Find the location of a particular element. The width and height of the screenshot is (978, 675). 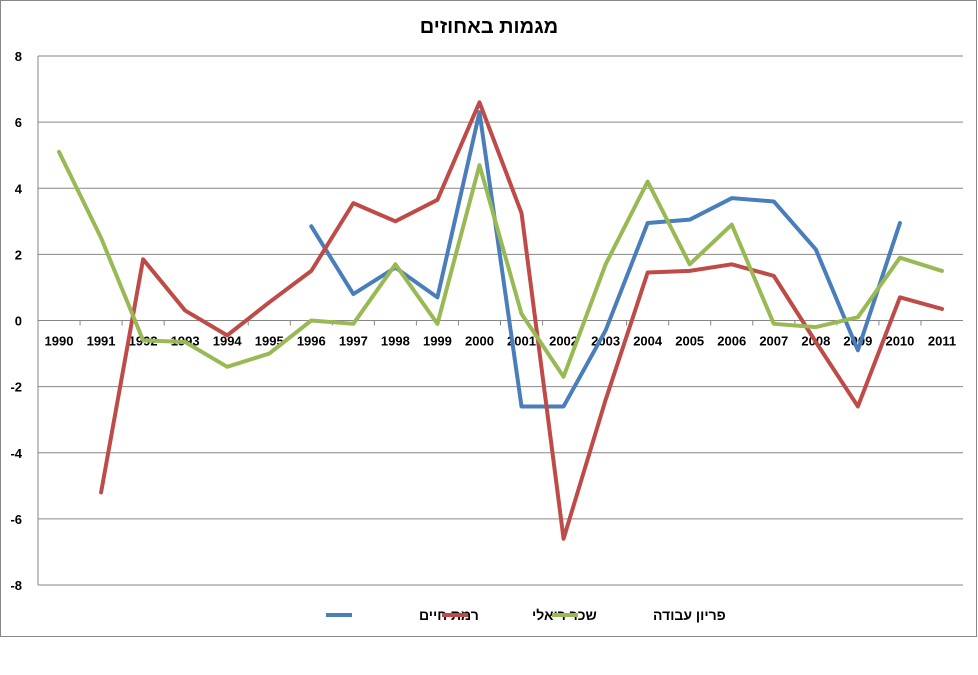

x-tick-label: 2004 is located at coordinates (648, 341).